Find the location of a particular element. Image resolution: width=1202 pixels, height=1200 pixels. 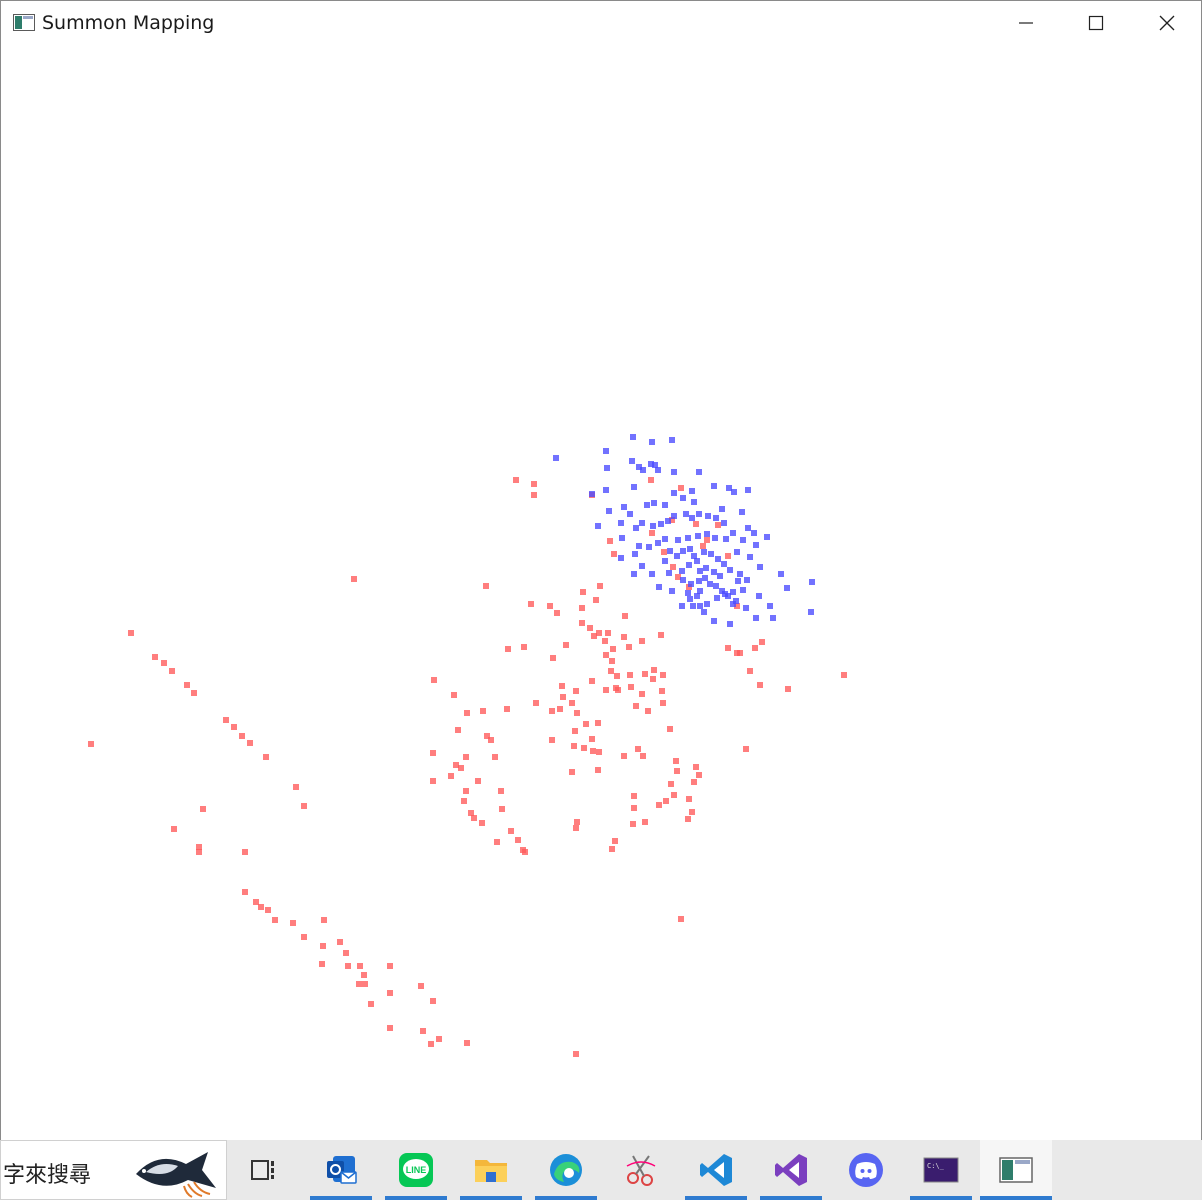

taskbar-visual-studio is located at coordinates (791, 1170).